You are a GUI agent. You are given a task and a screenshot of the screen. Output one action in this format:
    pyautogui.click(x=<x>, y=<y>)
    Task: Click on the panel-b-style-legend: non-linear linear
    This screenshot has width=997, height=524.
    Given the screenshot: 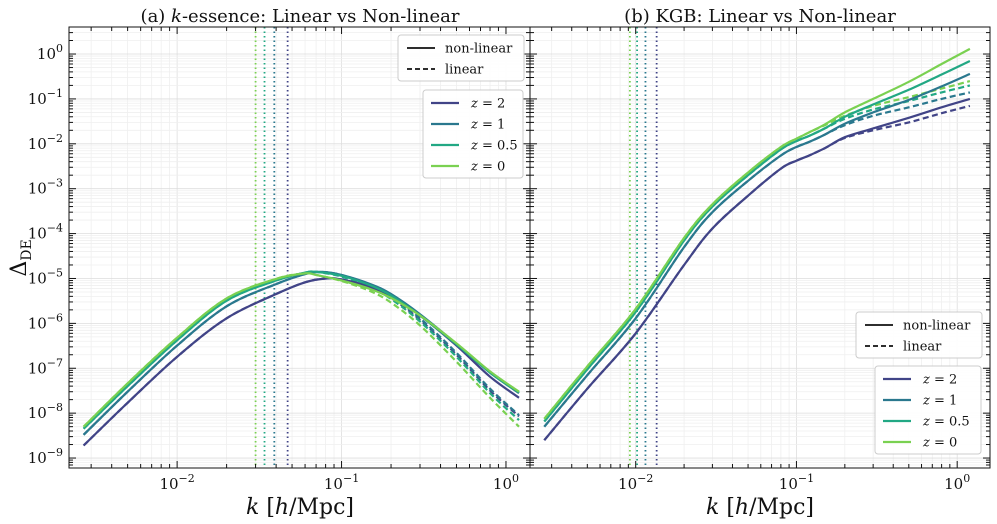 What is the action you would take?
    pyautogui.click(x=919, y=335)
    